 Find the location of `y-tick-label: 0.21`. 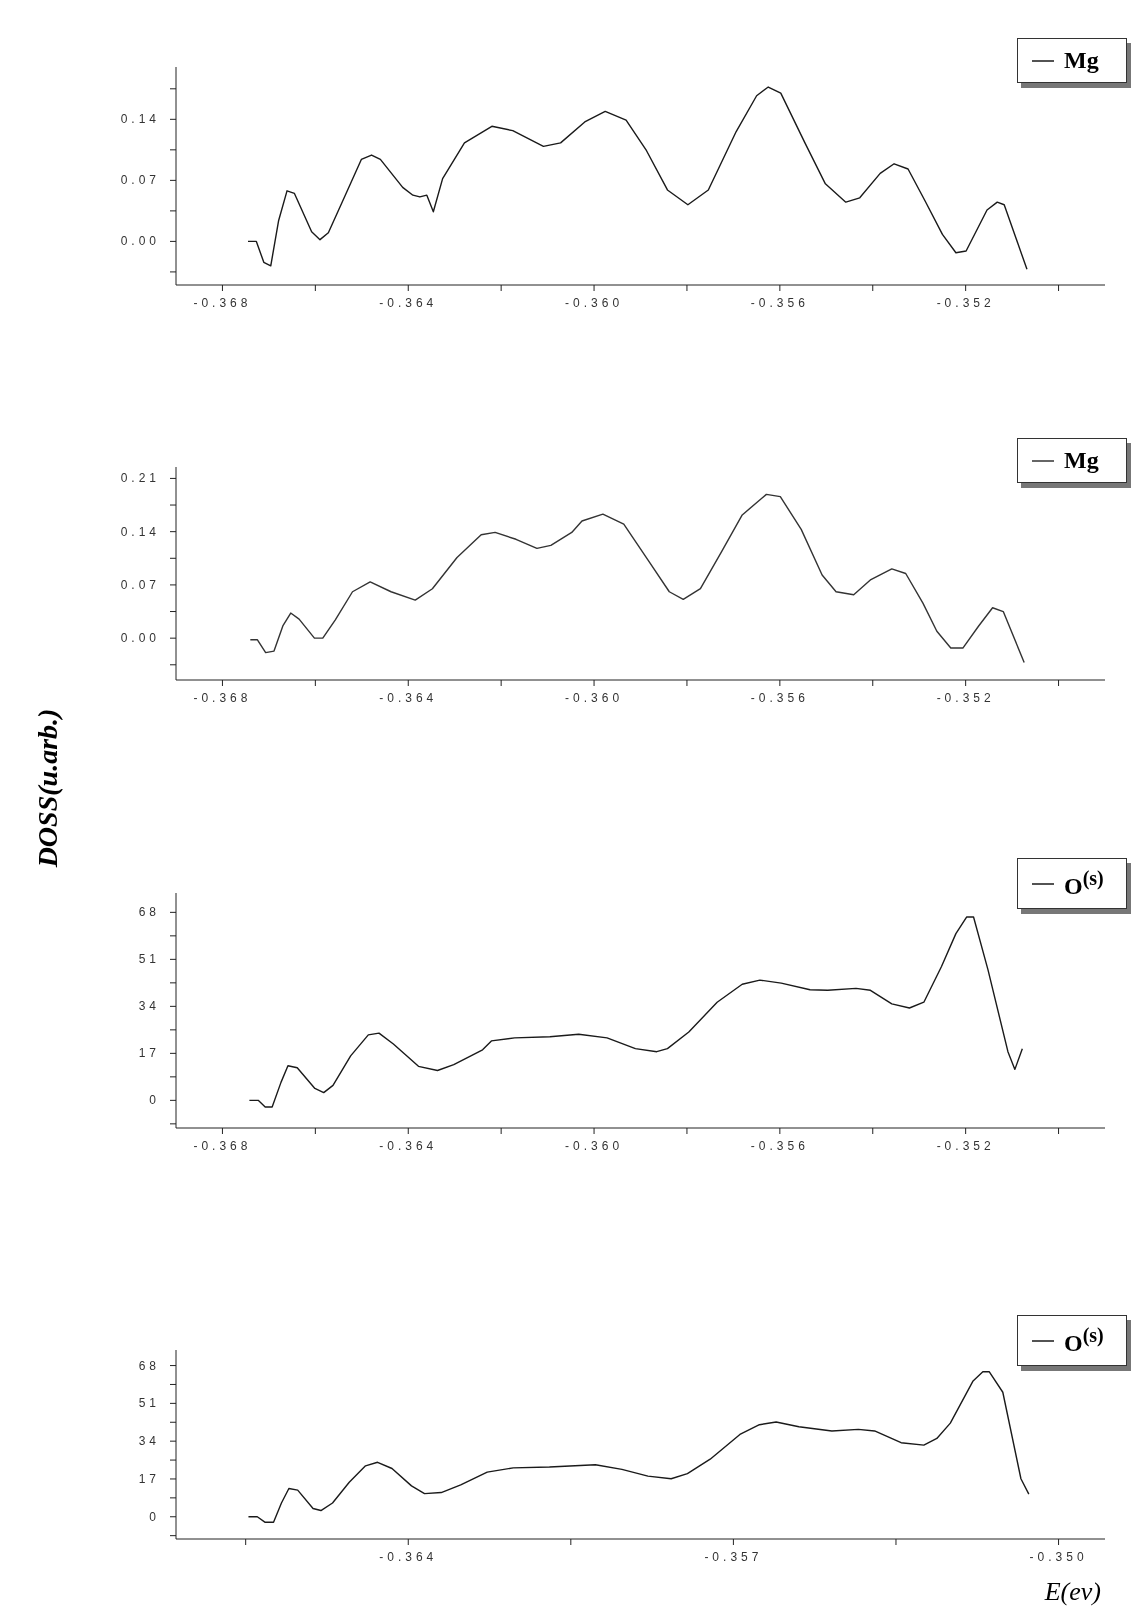

y-tick-label: 0.21 is located at coordinates (140, 478).